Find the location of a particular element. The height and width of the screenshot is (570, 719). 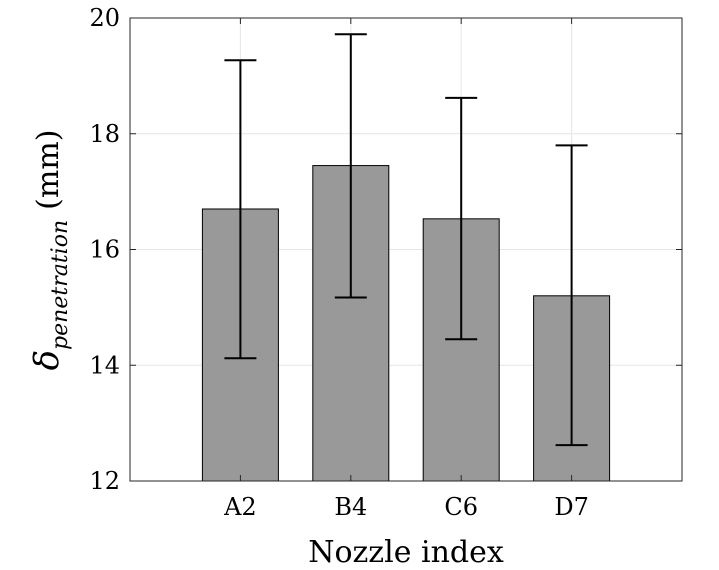

y-axis-label-symbol: δ is located at coordinates (47, 360).